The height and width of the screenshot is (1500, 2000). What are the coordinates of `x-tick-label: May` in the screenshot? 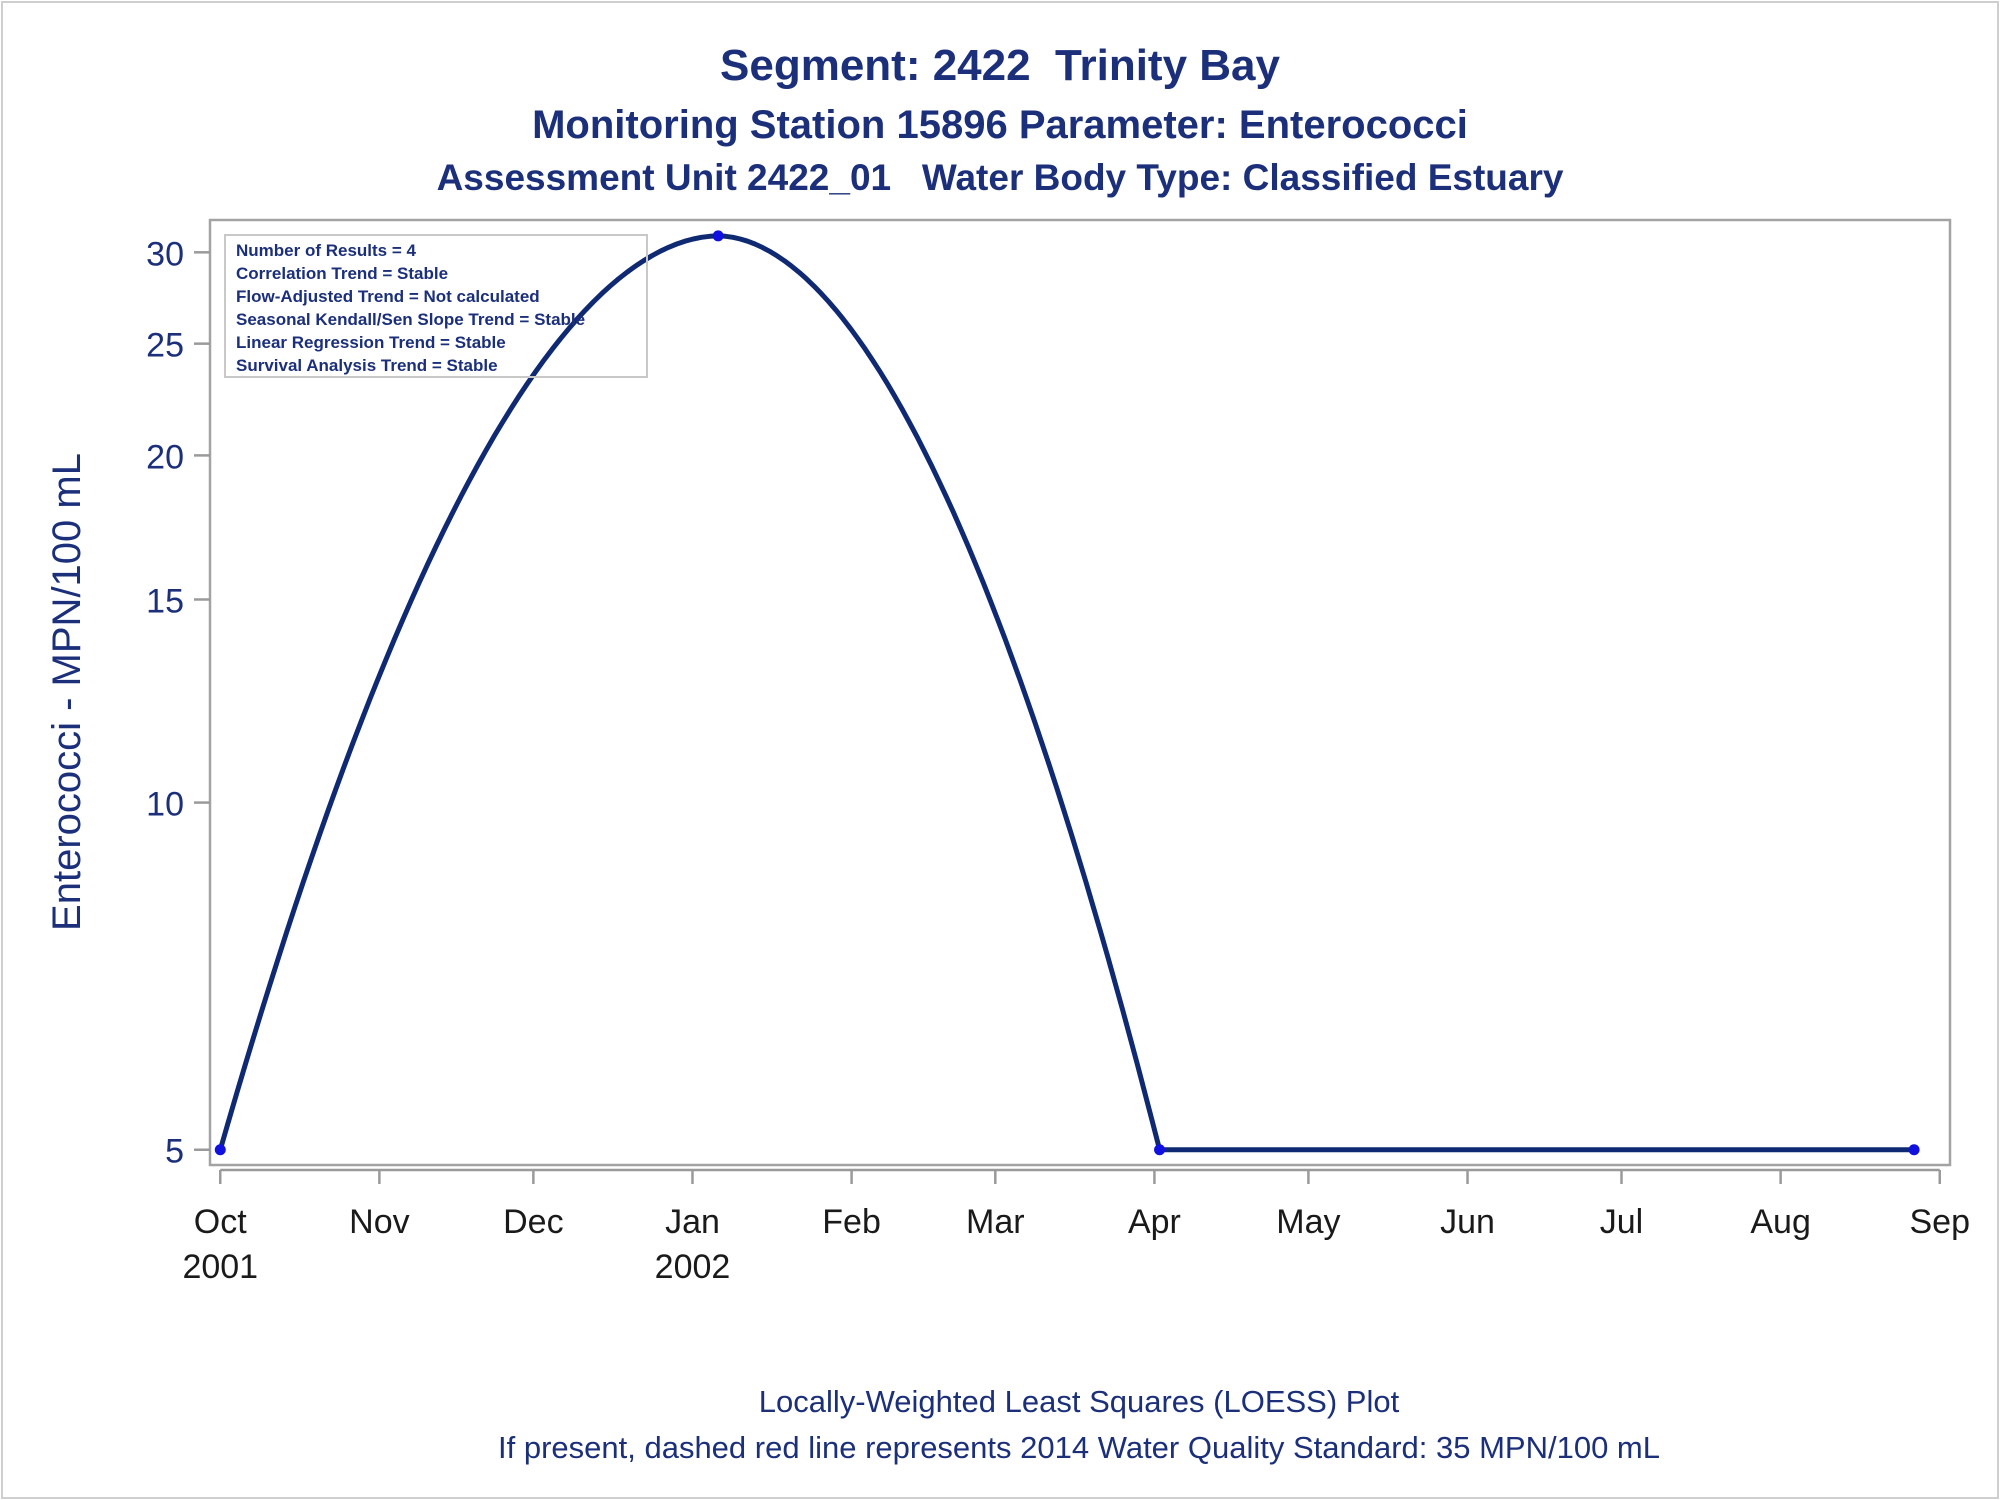 It's located at (1308, 1222).